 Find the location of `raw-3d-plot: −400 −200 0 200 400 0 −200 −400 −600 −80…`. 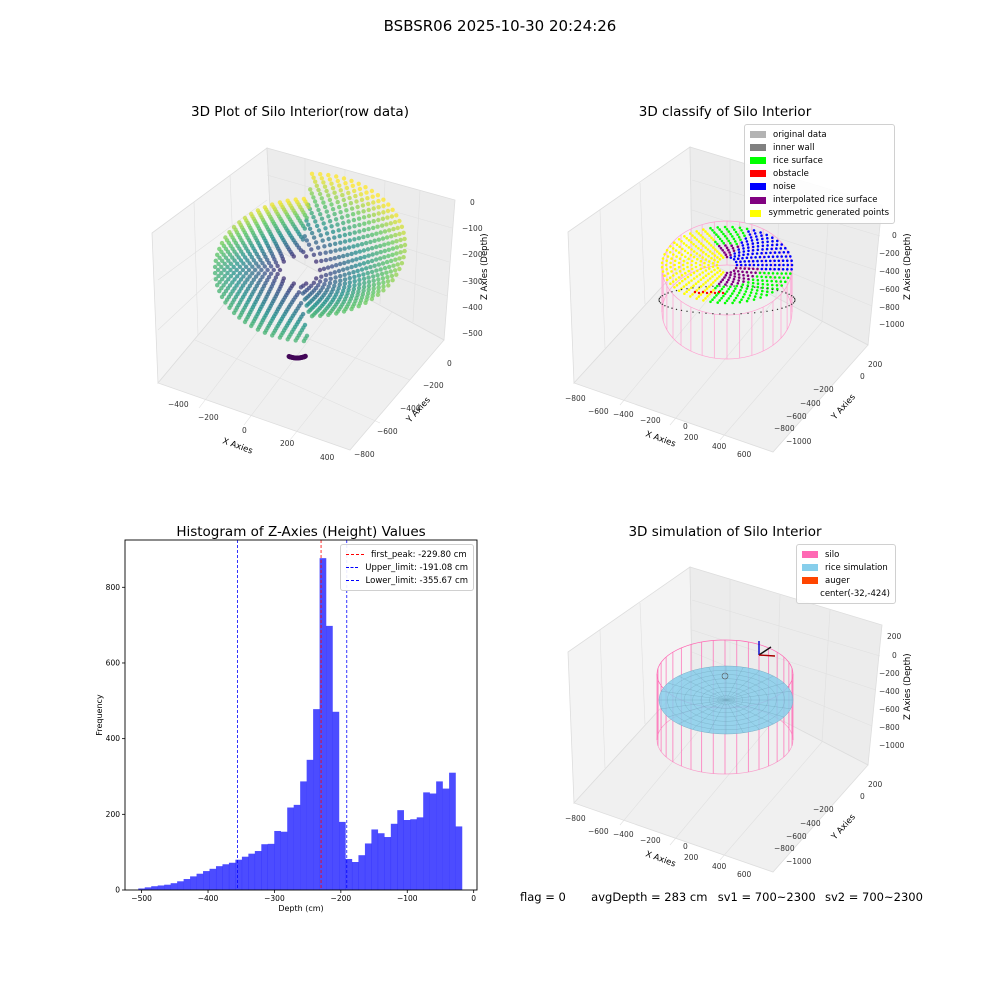

raw-3d-plot: −400 −200 0 200 400 0 −200 −400 −600 −80… is located at coordinates (310, 300).